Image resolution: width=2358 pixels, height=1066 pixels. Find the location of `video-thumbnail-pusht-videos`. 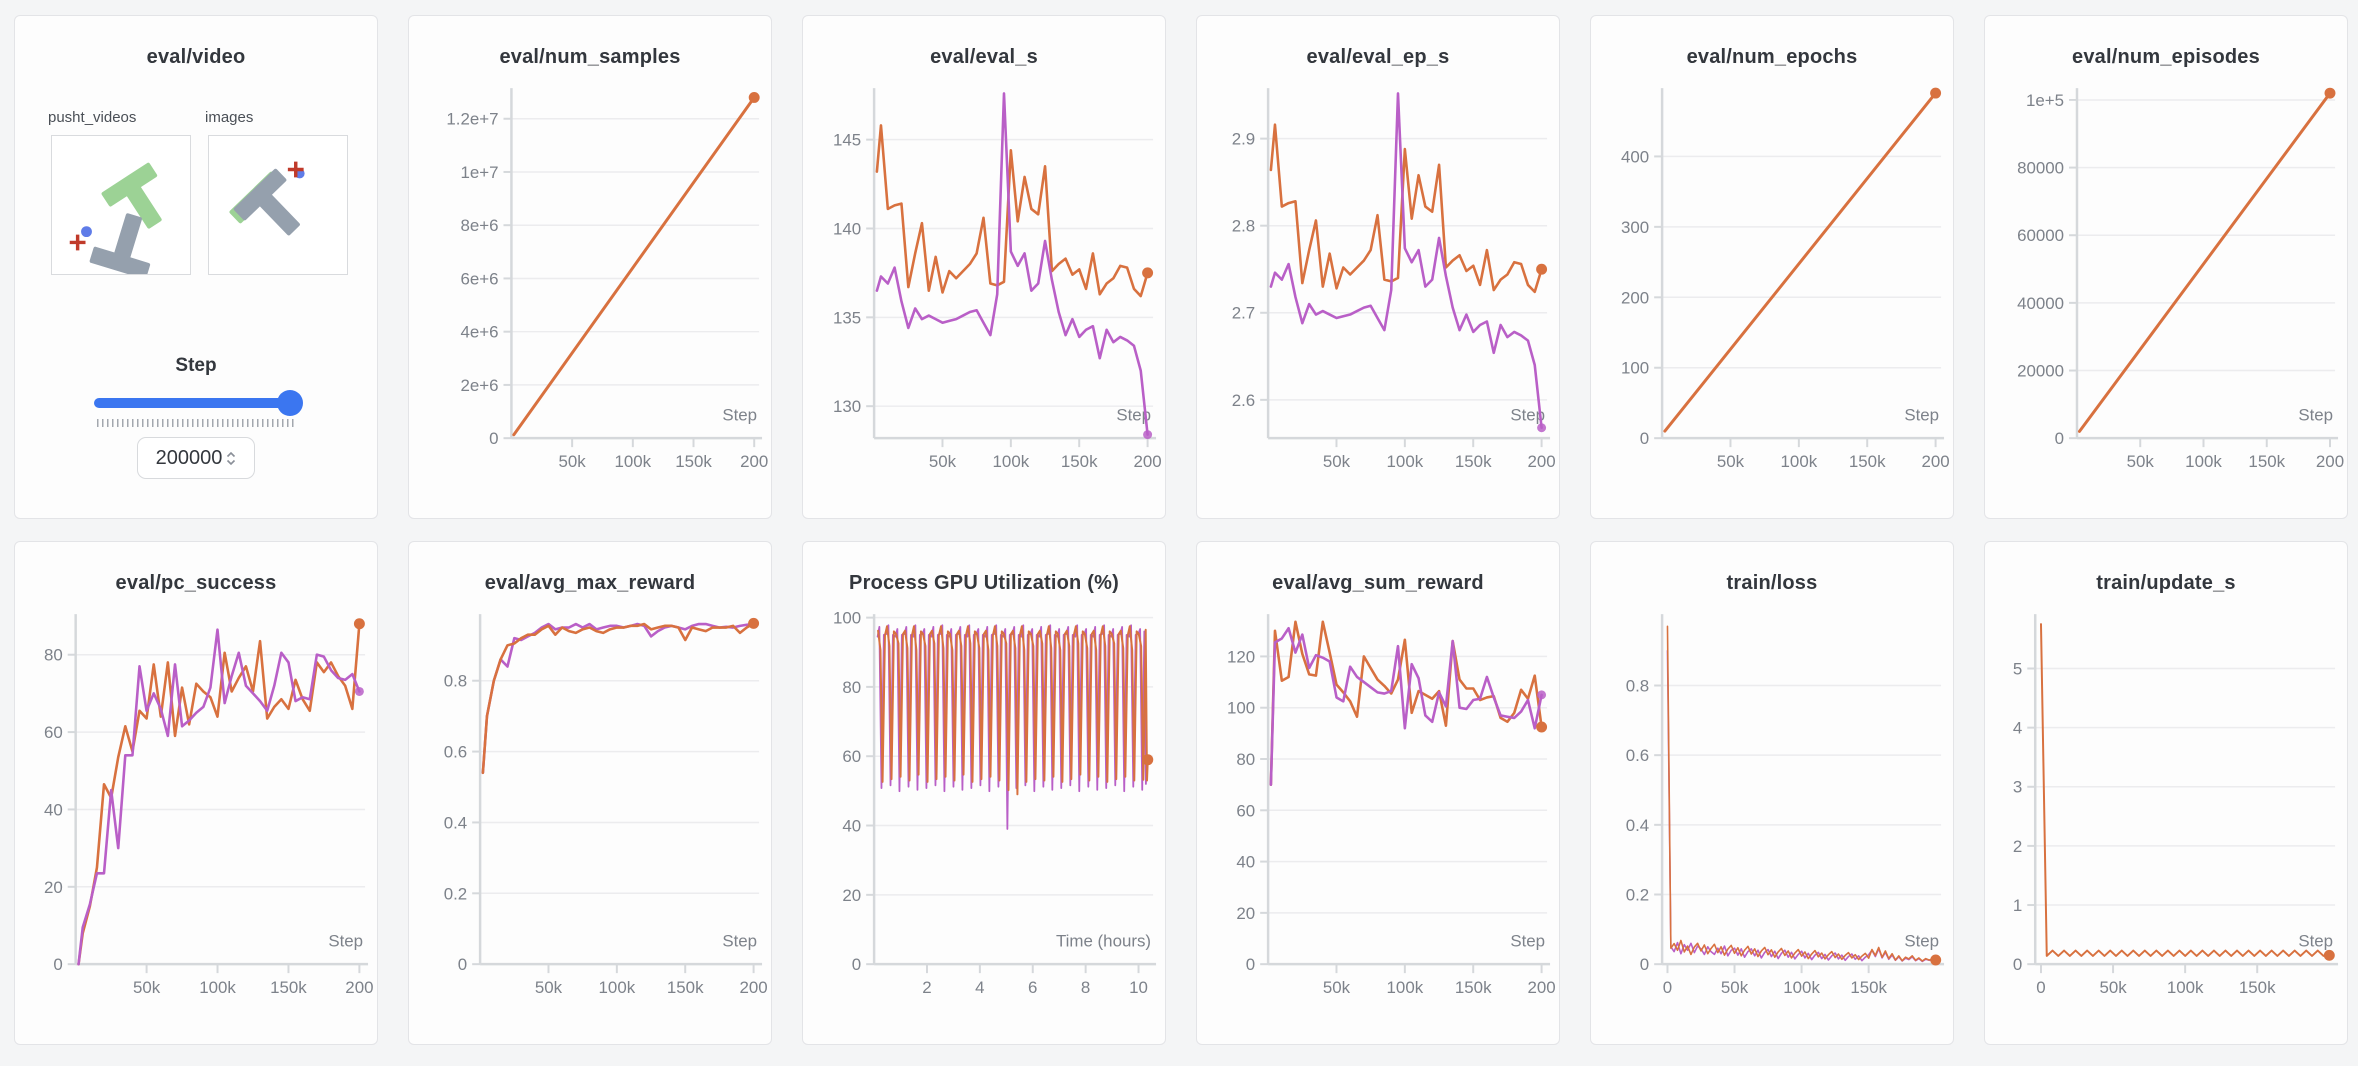

video-thumbnail-pusht-videos is located at coordinates (121, 205).